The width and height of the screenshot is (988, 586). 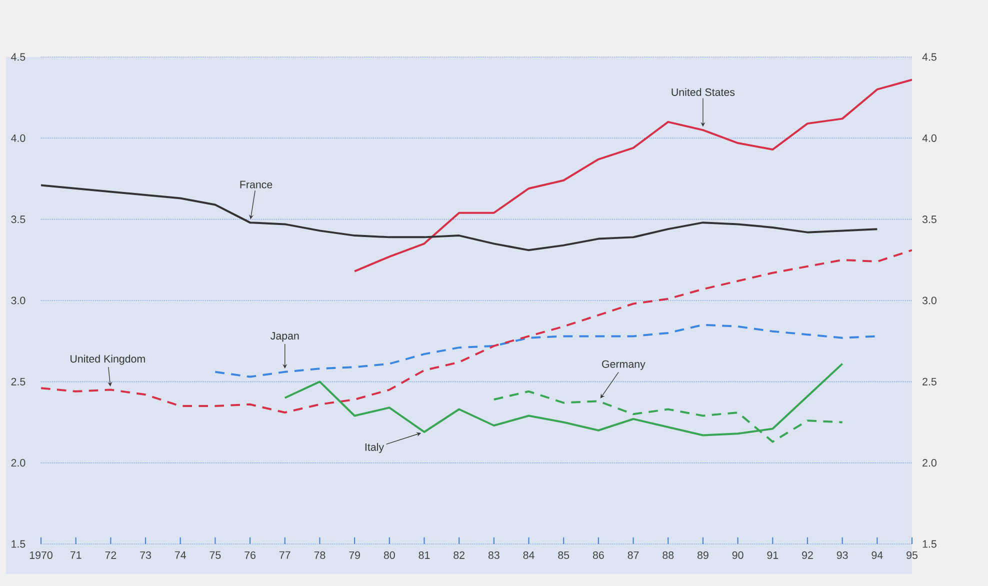 I want to click on x-tick-label: 77, so click(x=284, y=555).